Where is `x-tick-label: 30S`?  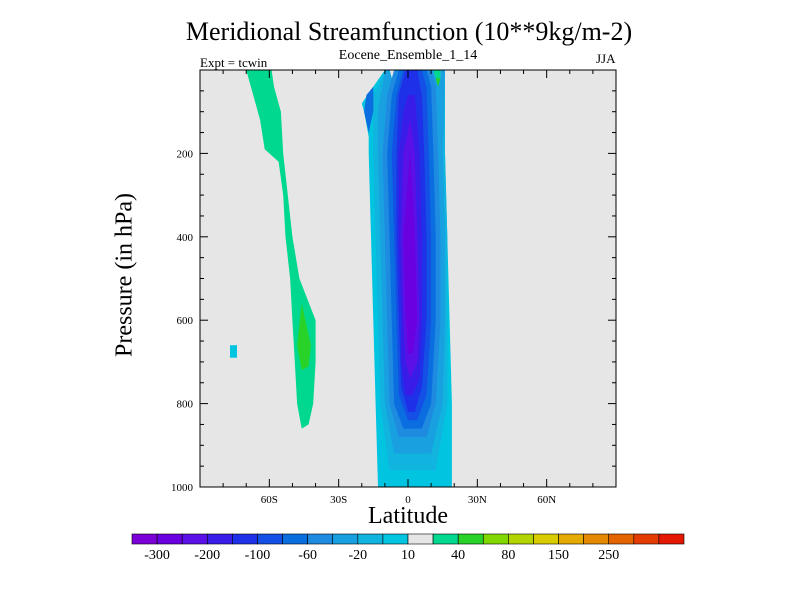
x-tick-label: 30S is located at coordinates (338, 500).